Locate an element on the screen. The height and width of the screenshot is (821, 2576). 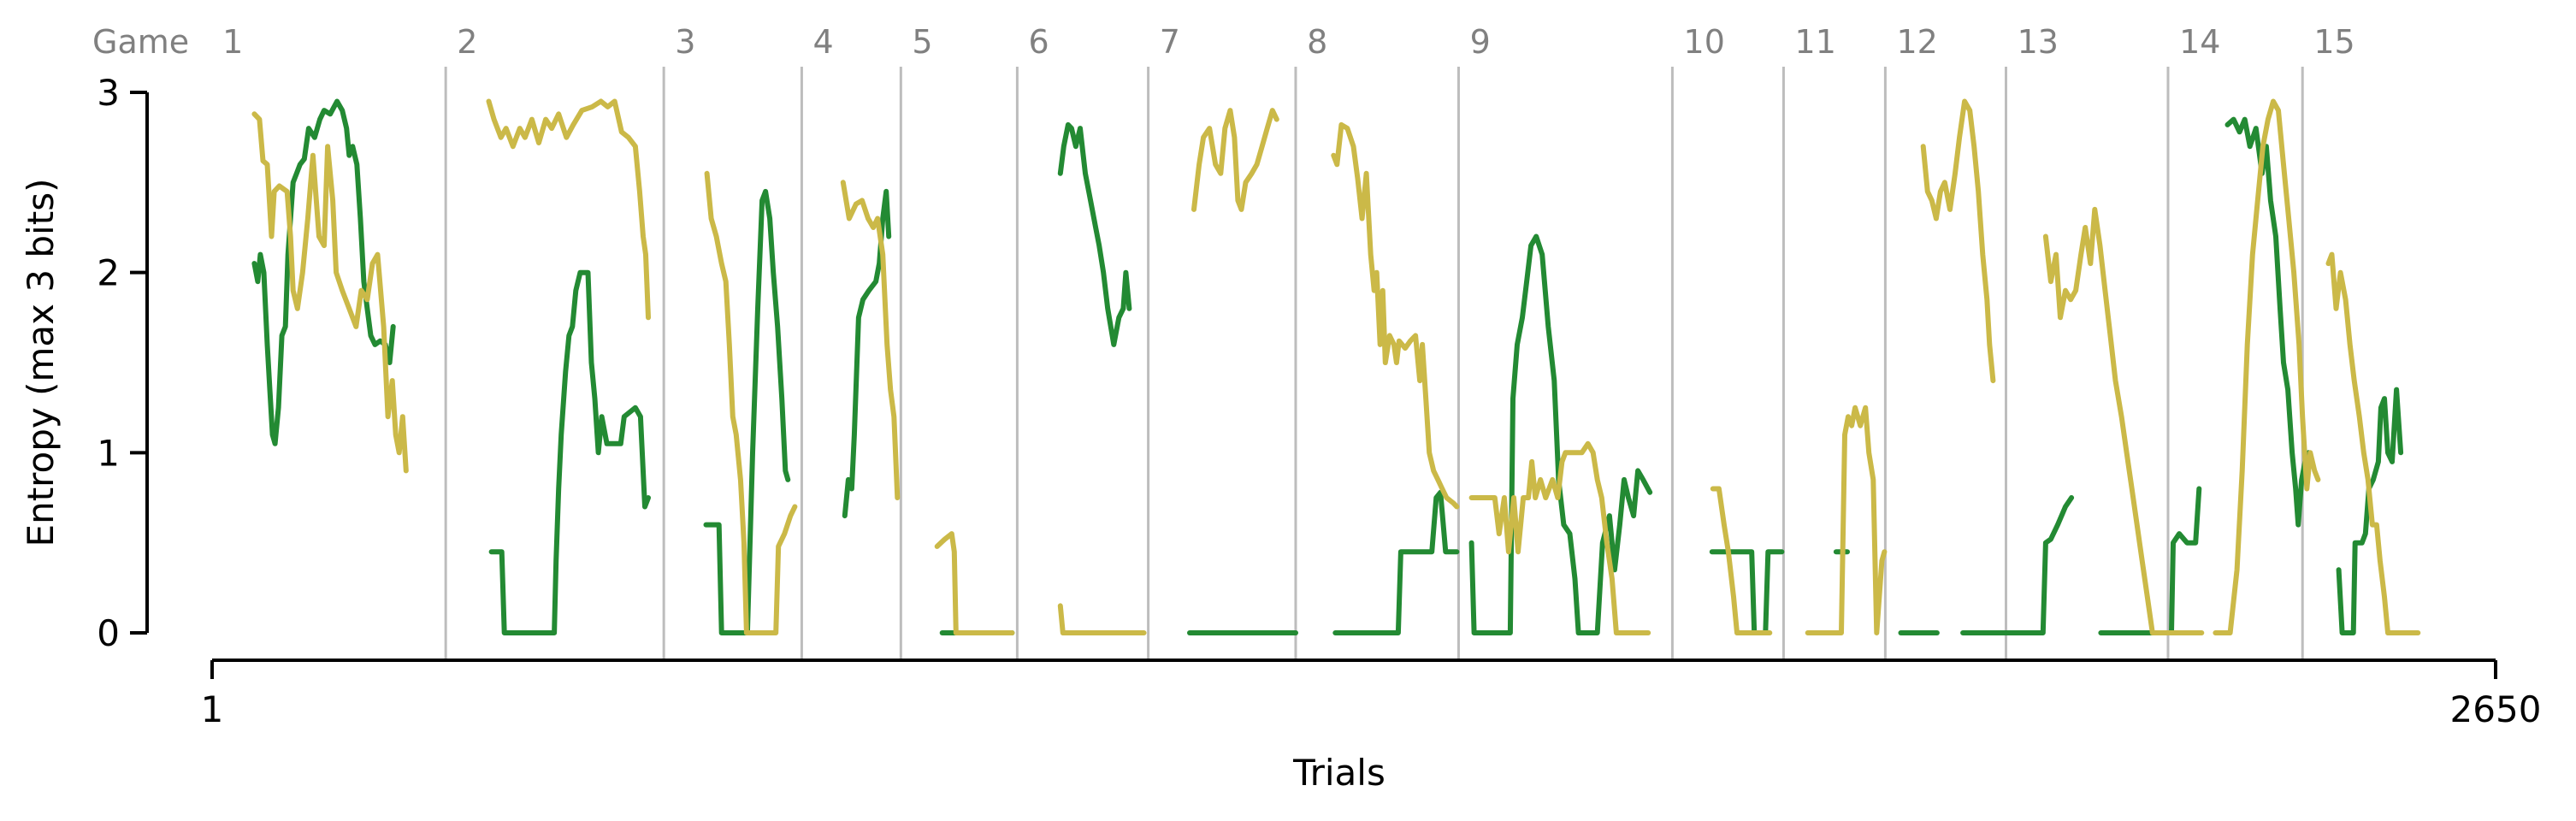
x-tick-label-1: 1 is located at coordinates (212, 709).